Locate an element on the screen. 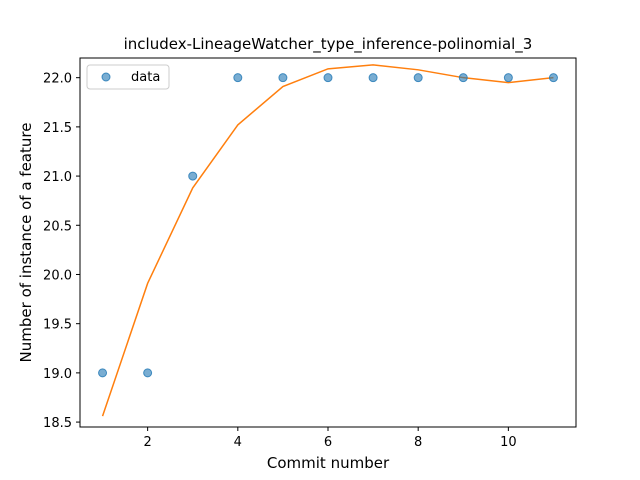  legend-box is located at coordinates (128, 77).